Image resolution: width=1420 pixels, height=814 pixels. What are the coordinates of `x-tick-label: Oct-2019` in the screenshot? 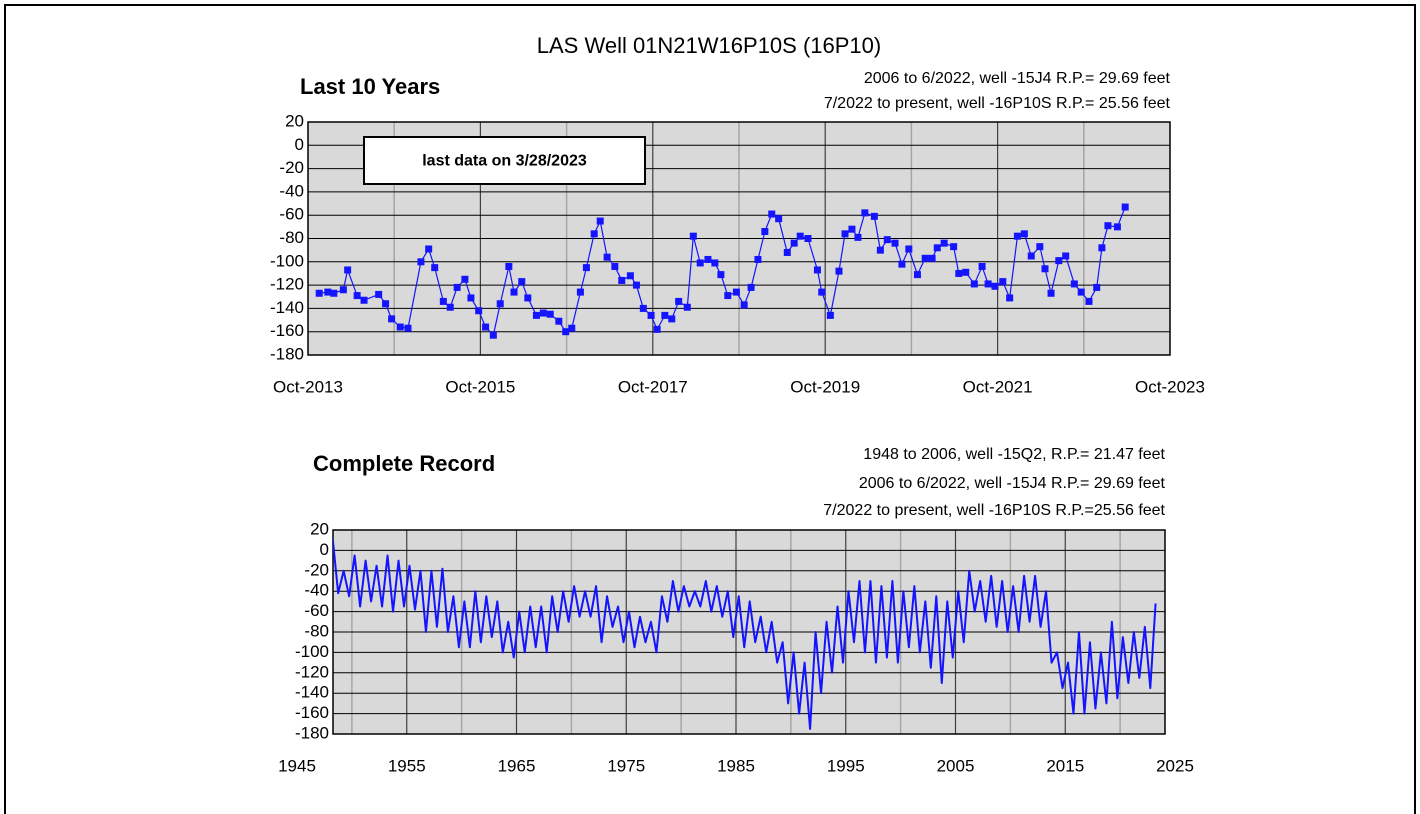 It's located at (825, 386).